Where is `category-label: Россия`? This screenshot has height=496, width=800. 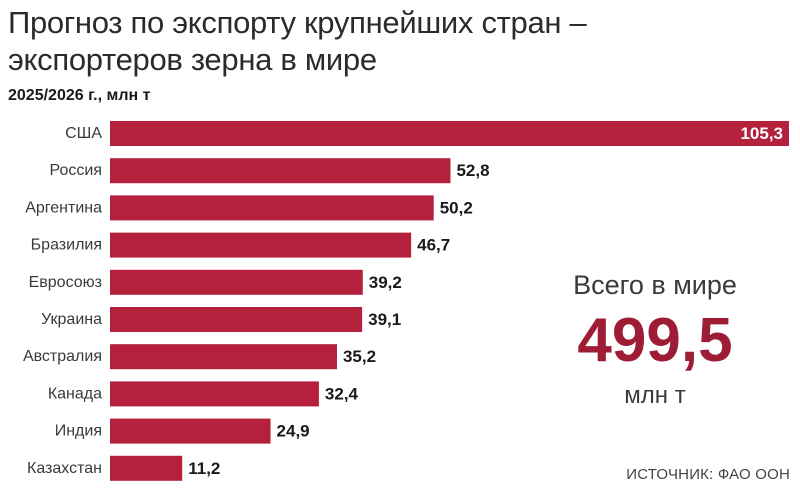 category-label: Россия is located at coordinates (76, 170).